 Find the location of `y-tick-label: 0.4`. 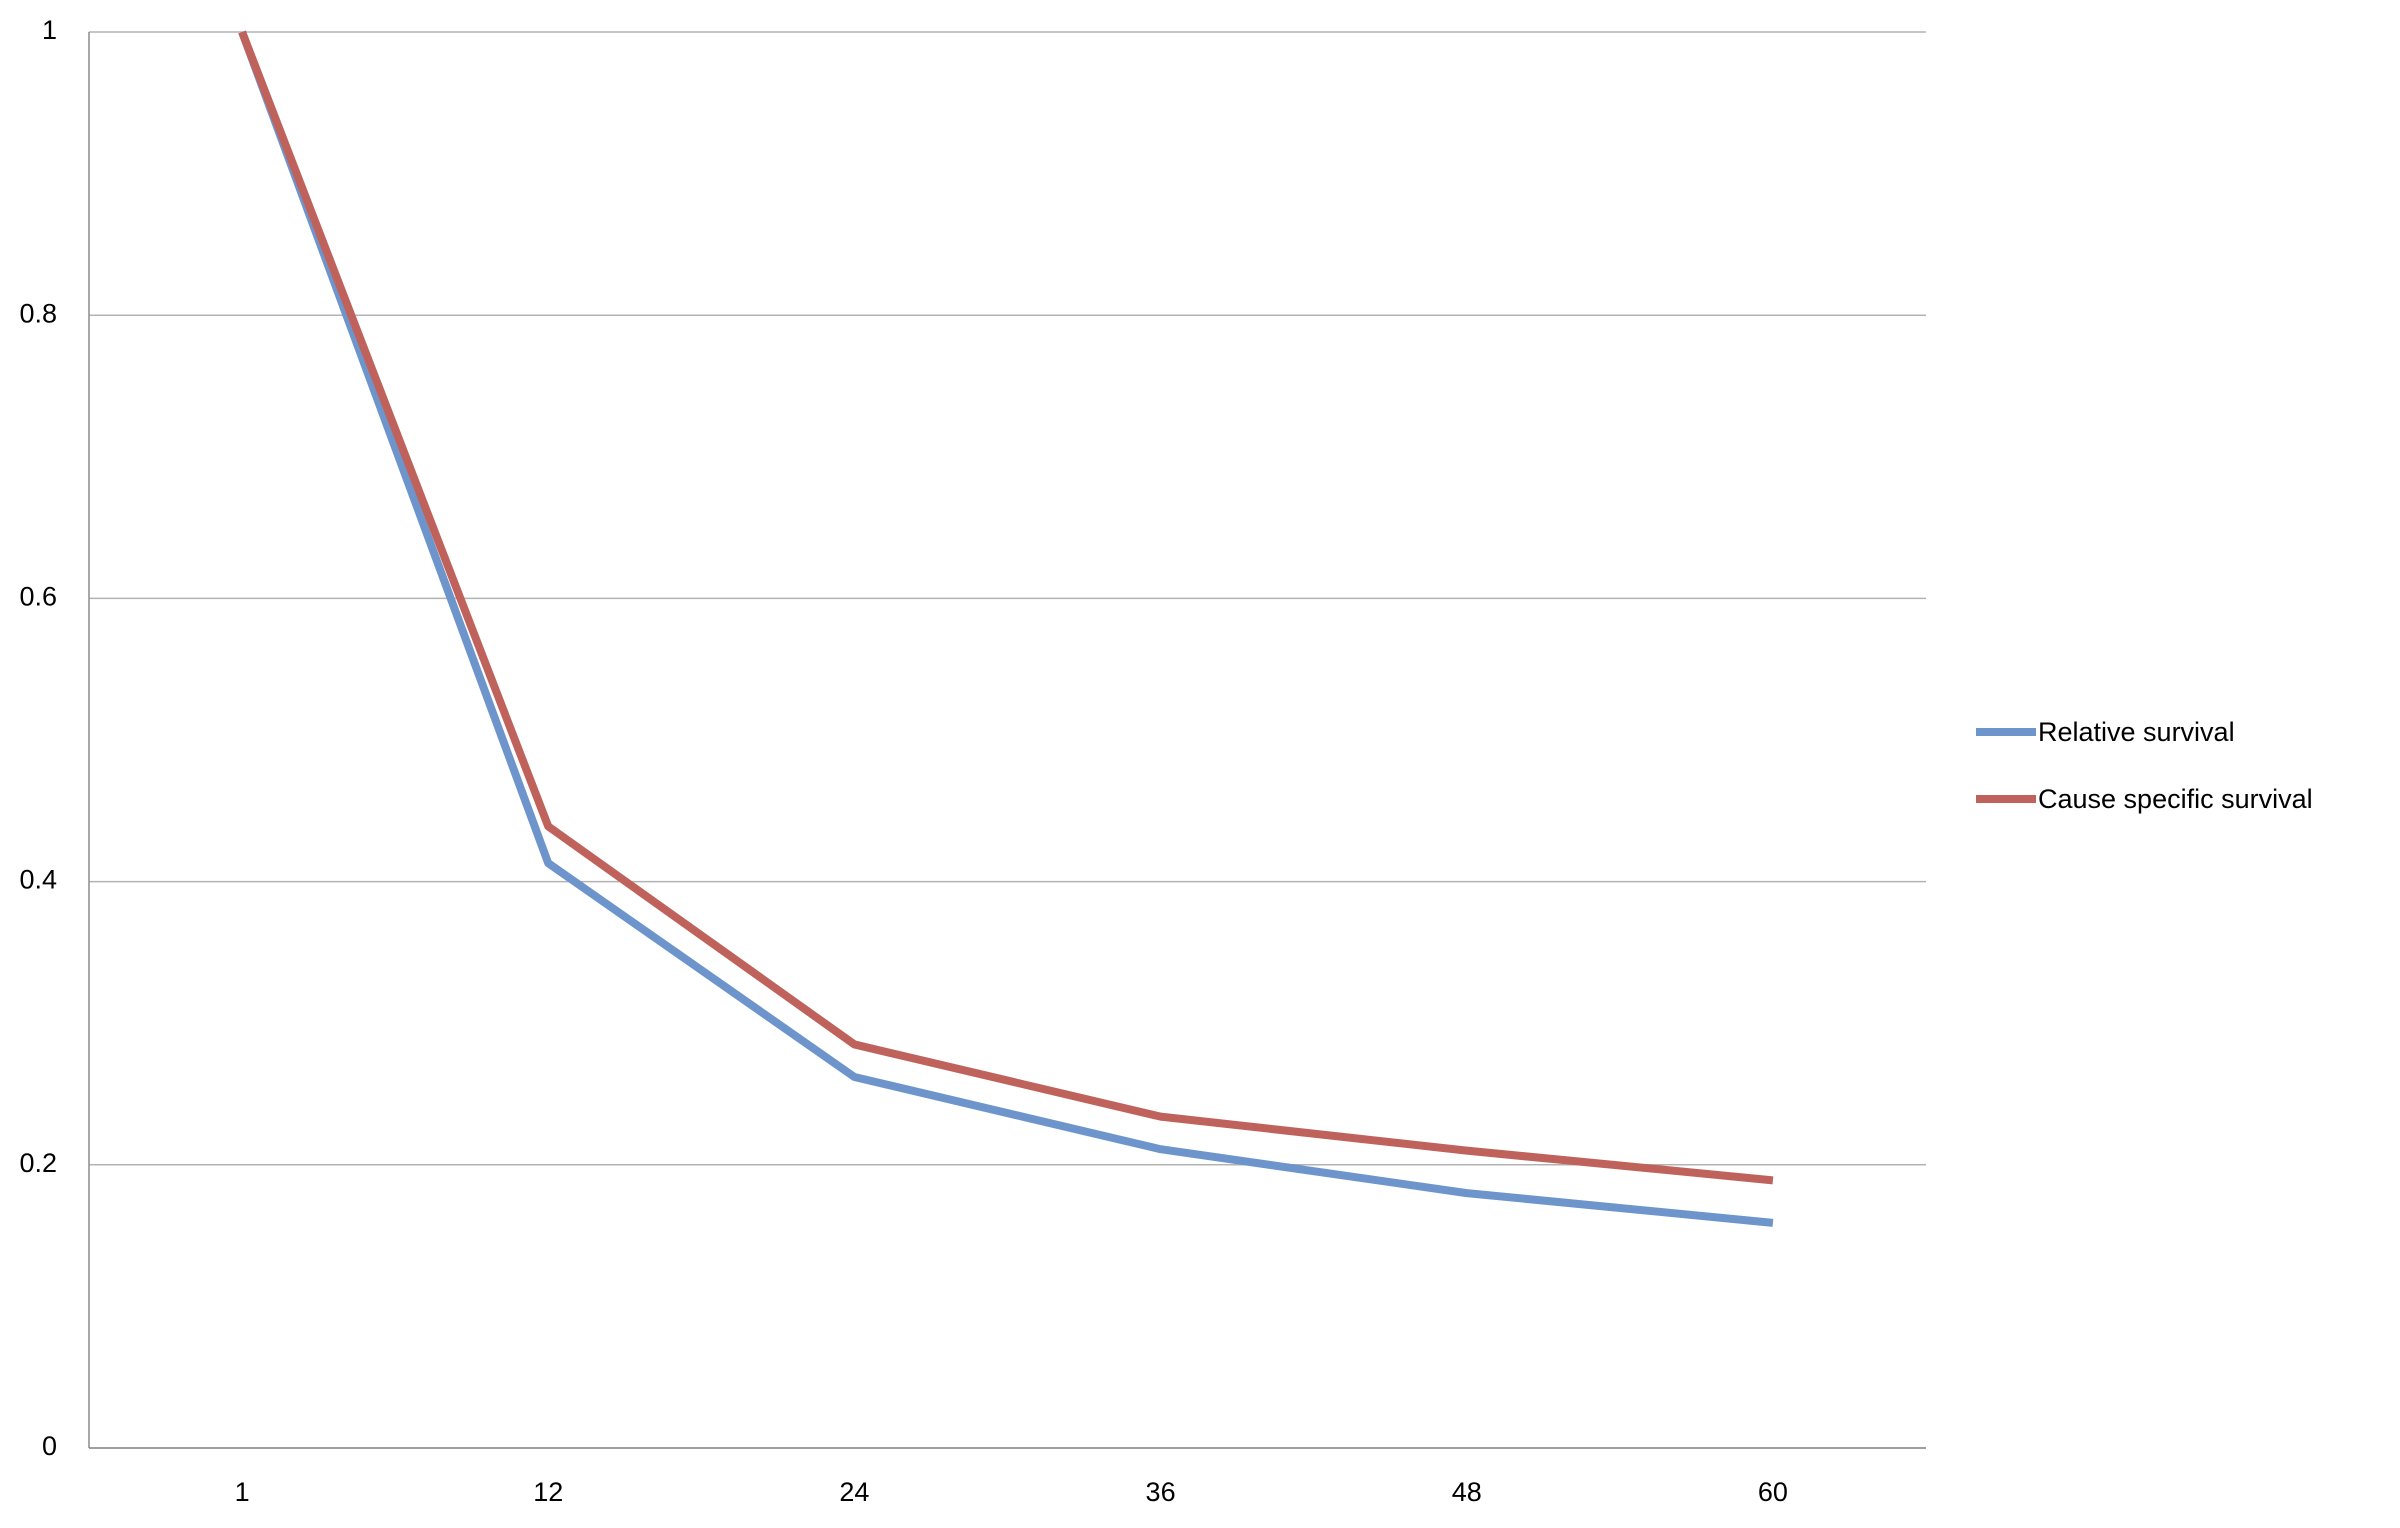

y-tick-label: 0.4 is located at coordinates (38, 880).